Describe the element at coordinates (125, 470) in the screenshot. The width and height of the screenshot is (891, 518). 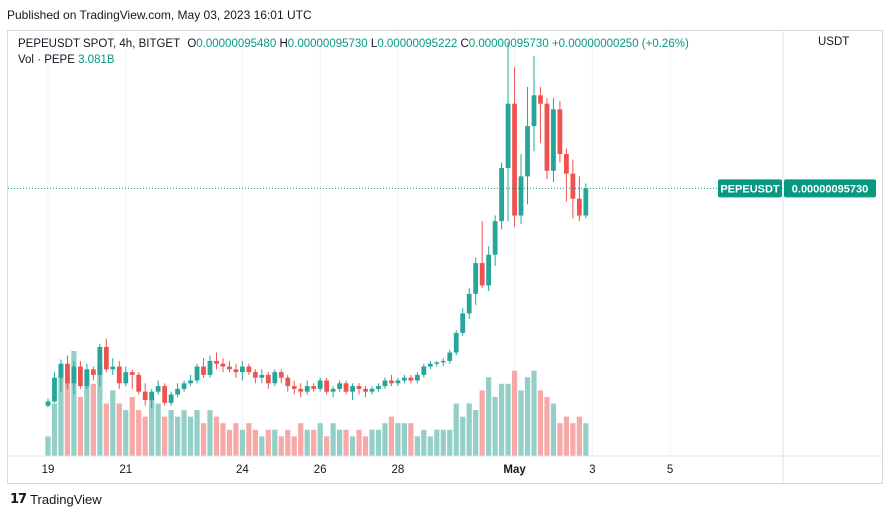
I see `time-tick-label: 21` at that location.